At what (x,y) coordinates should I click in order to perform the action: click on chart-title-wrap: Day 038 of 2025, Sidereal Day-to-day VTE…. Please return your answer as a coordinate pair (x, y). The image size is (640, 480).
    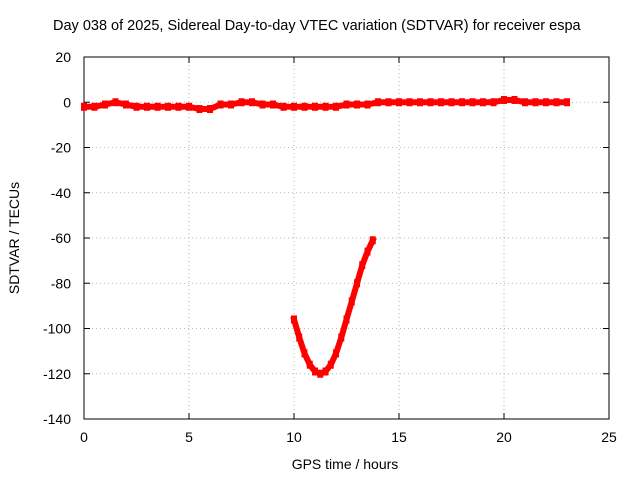
    Looking at the image, I should click on (346, 20).